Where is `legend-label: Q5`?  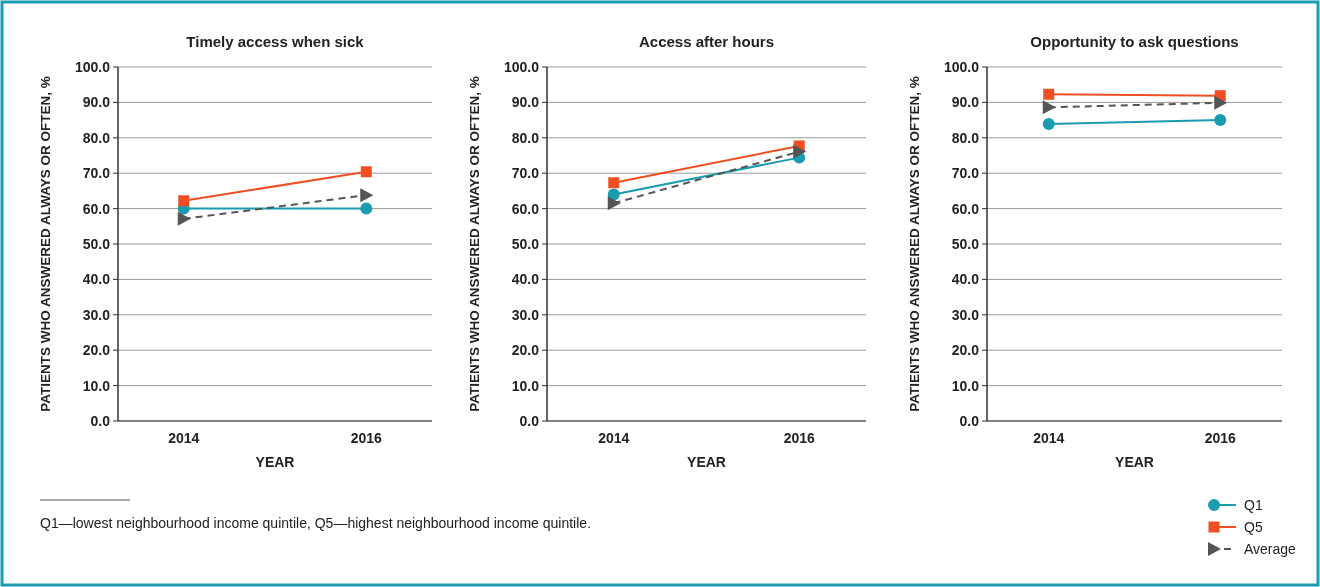 legend-label: Q5 is located at coordinates (1253, 526).